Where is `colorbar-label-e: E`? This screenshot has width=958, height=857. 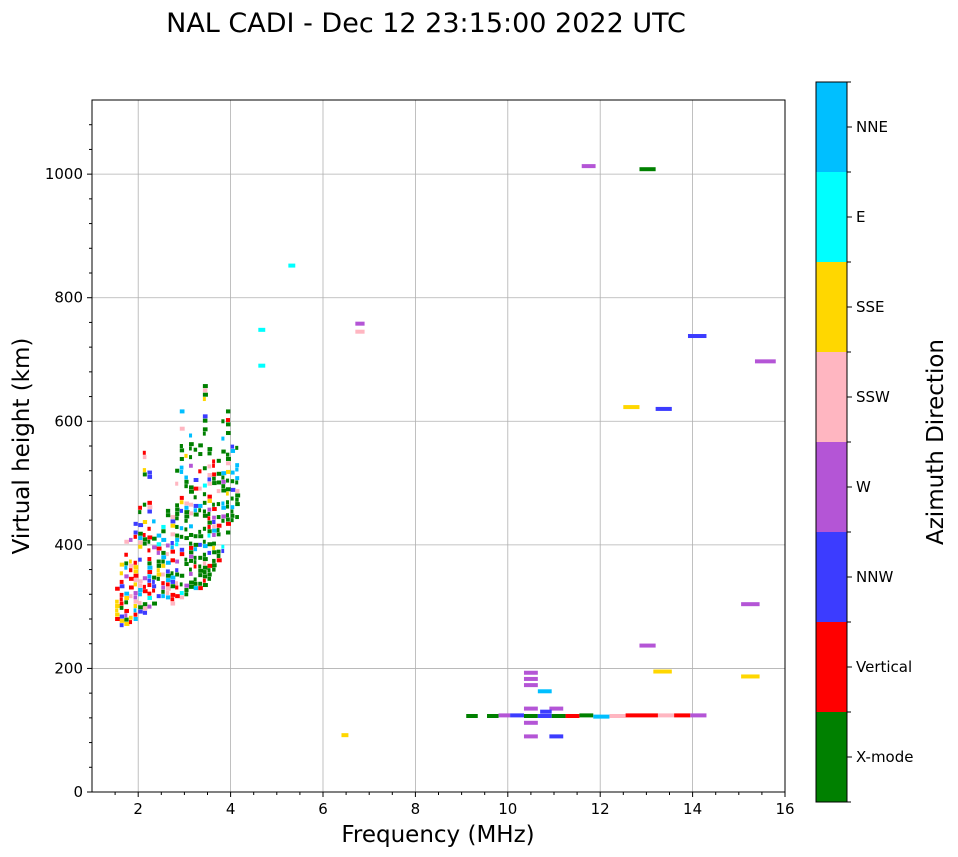
colorbar-label-e: E is located at coordinates (860, 217).